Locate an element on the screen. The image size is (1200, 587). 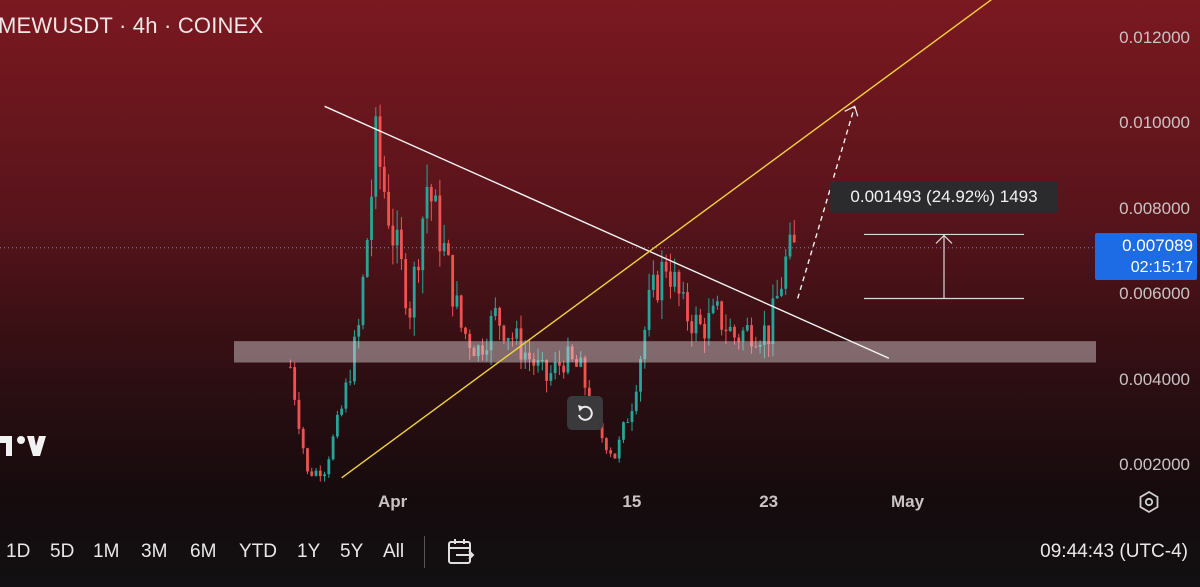
projection-arrowhead is located at coordinates (851, 111).